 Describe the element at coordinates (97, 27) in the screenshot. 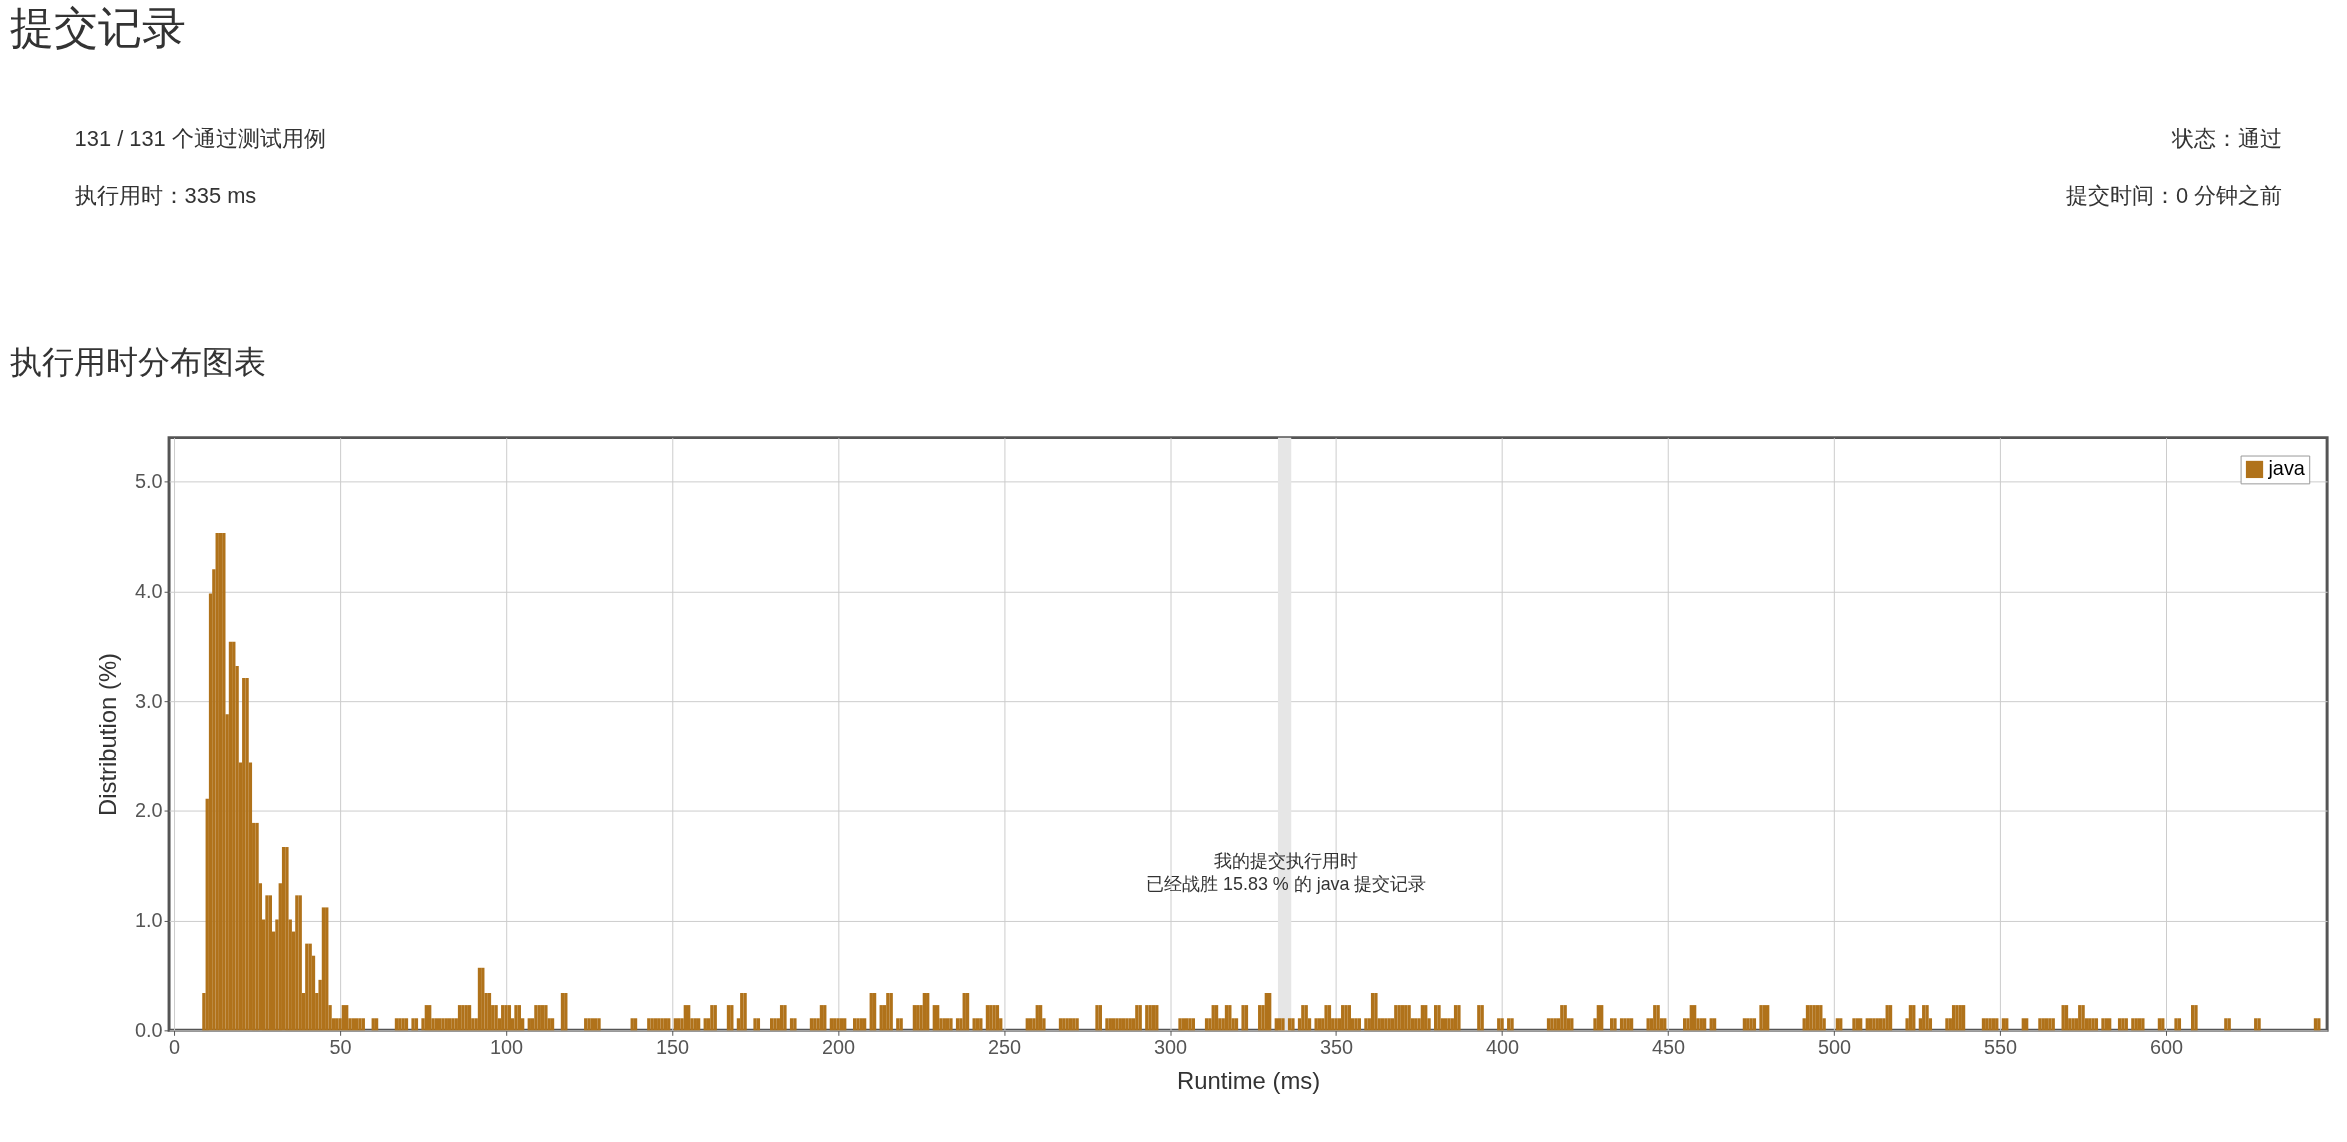

I see `text: 提交记录` at that location.